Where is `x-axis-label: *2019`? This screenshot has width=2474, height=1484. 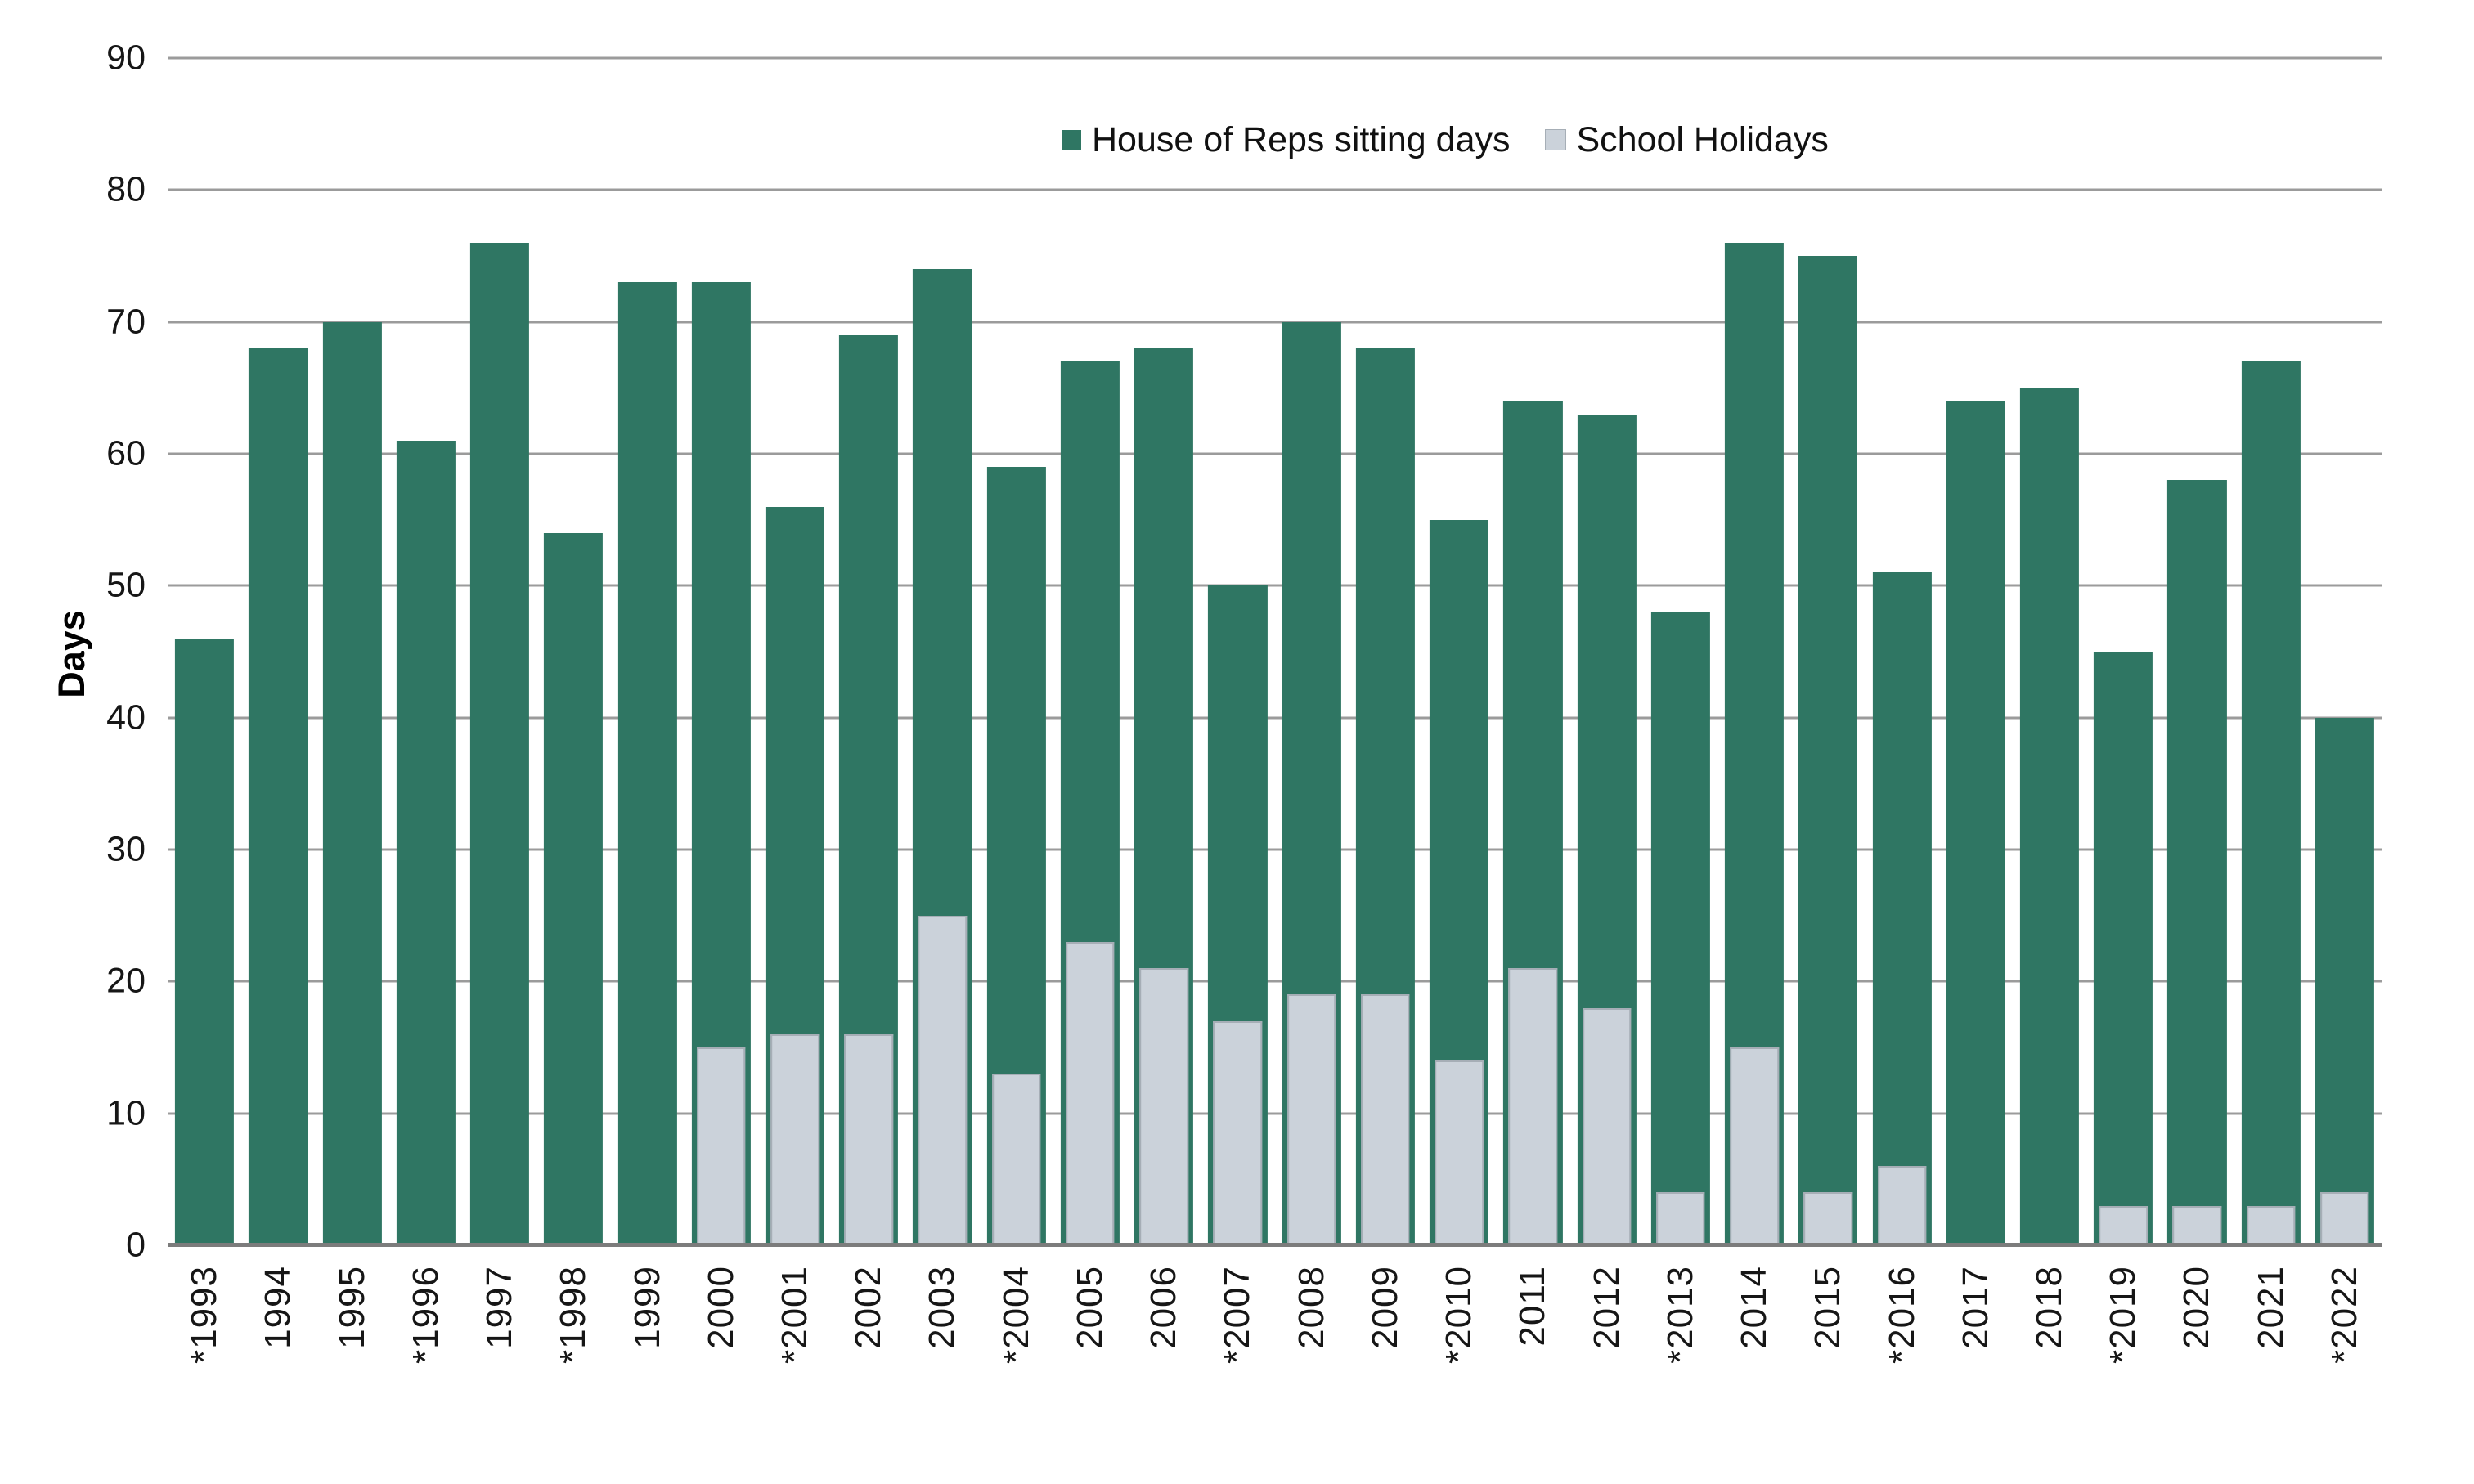
x-axis-label: *2019 is located at coordinates (2124, 1315).